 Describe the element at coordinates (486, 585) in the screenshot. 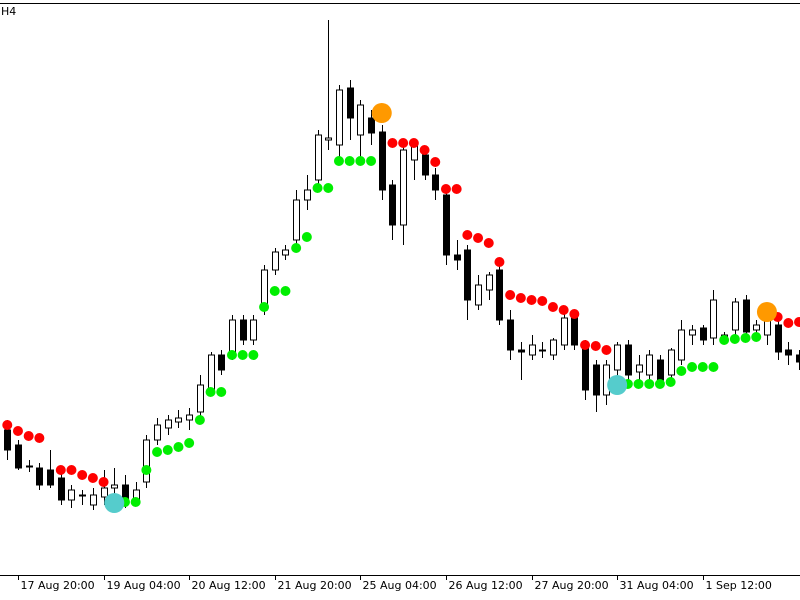

I see `x-tick-label: 26 Aug 12:00` at that location.